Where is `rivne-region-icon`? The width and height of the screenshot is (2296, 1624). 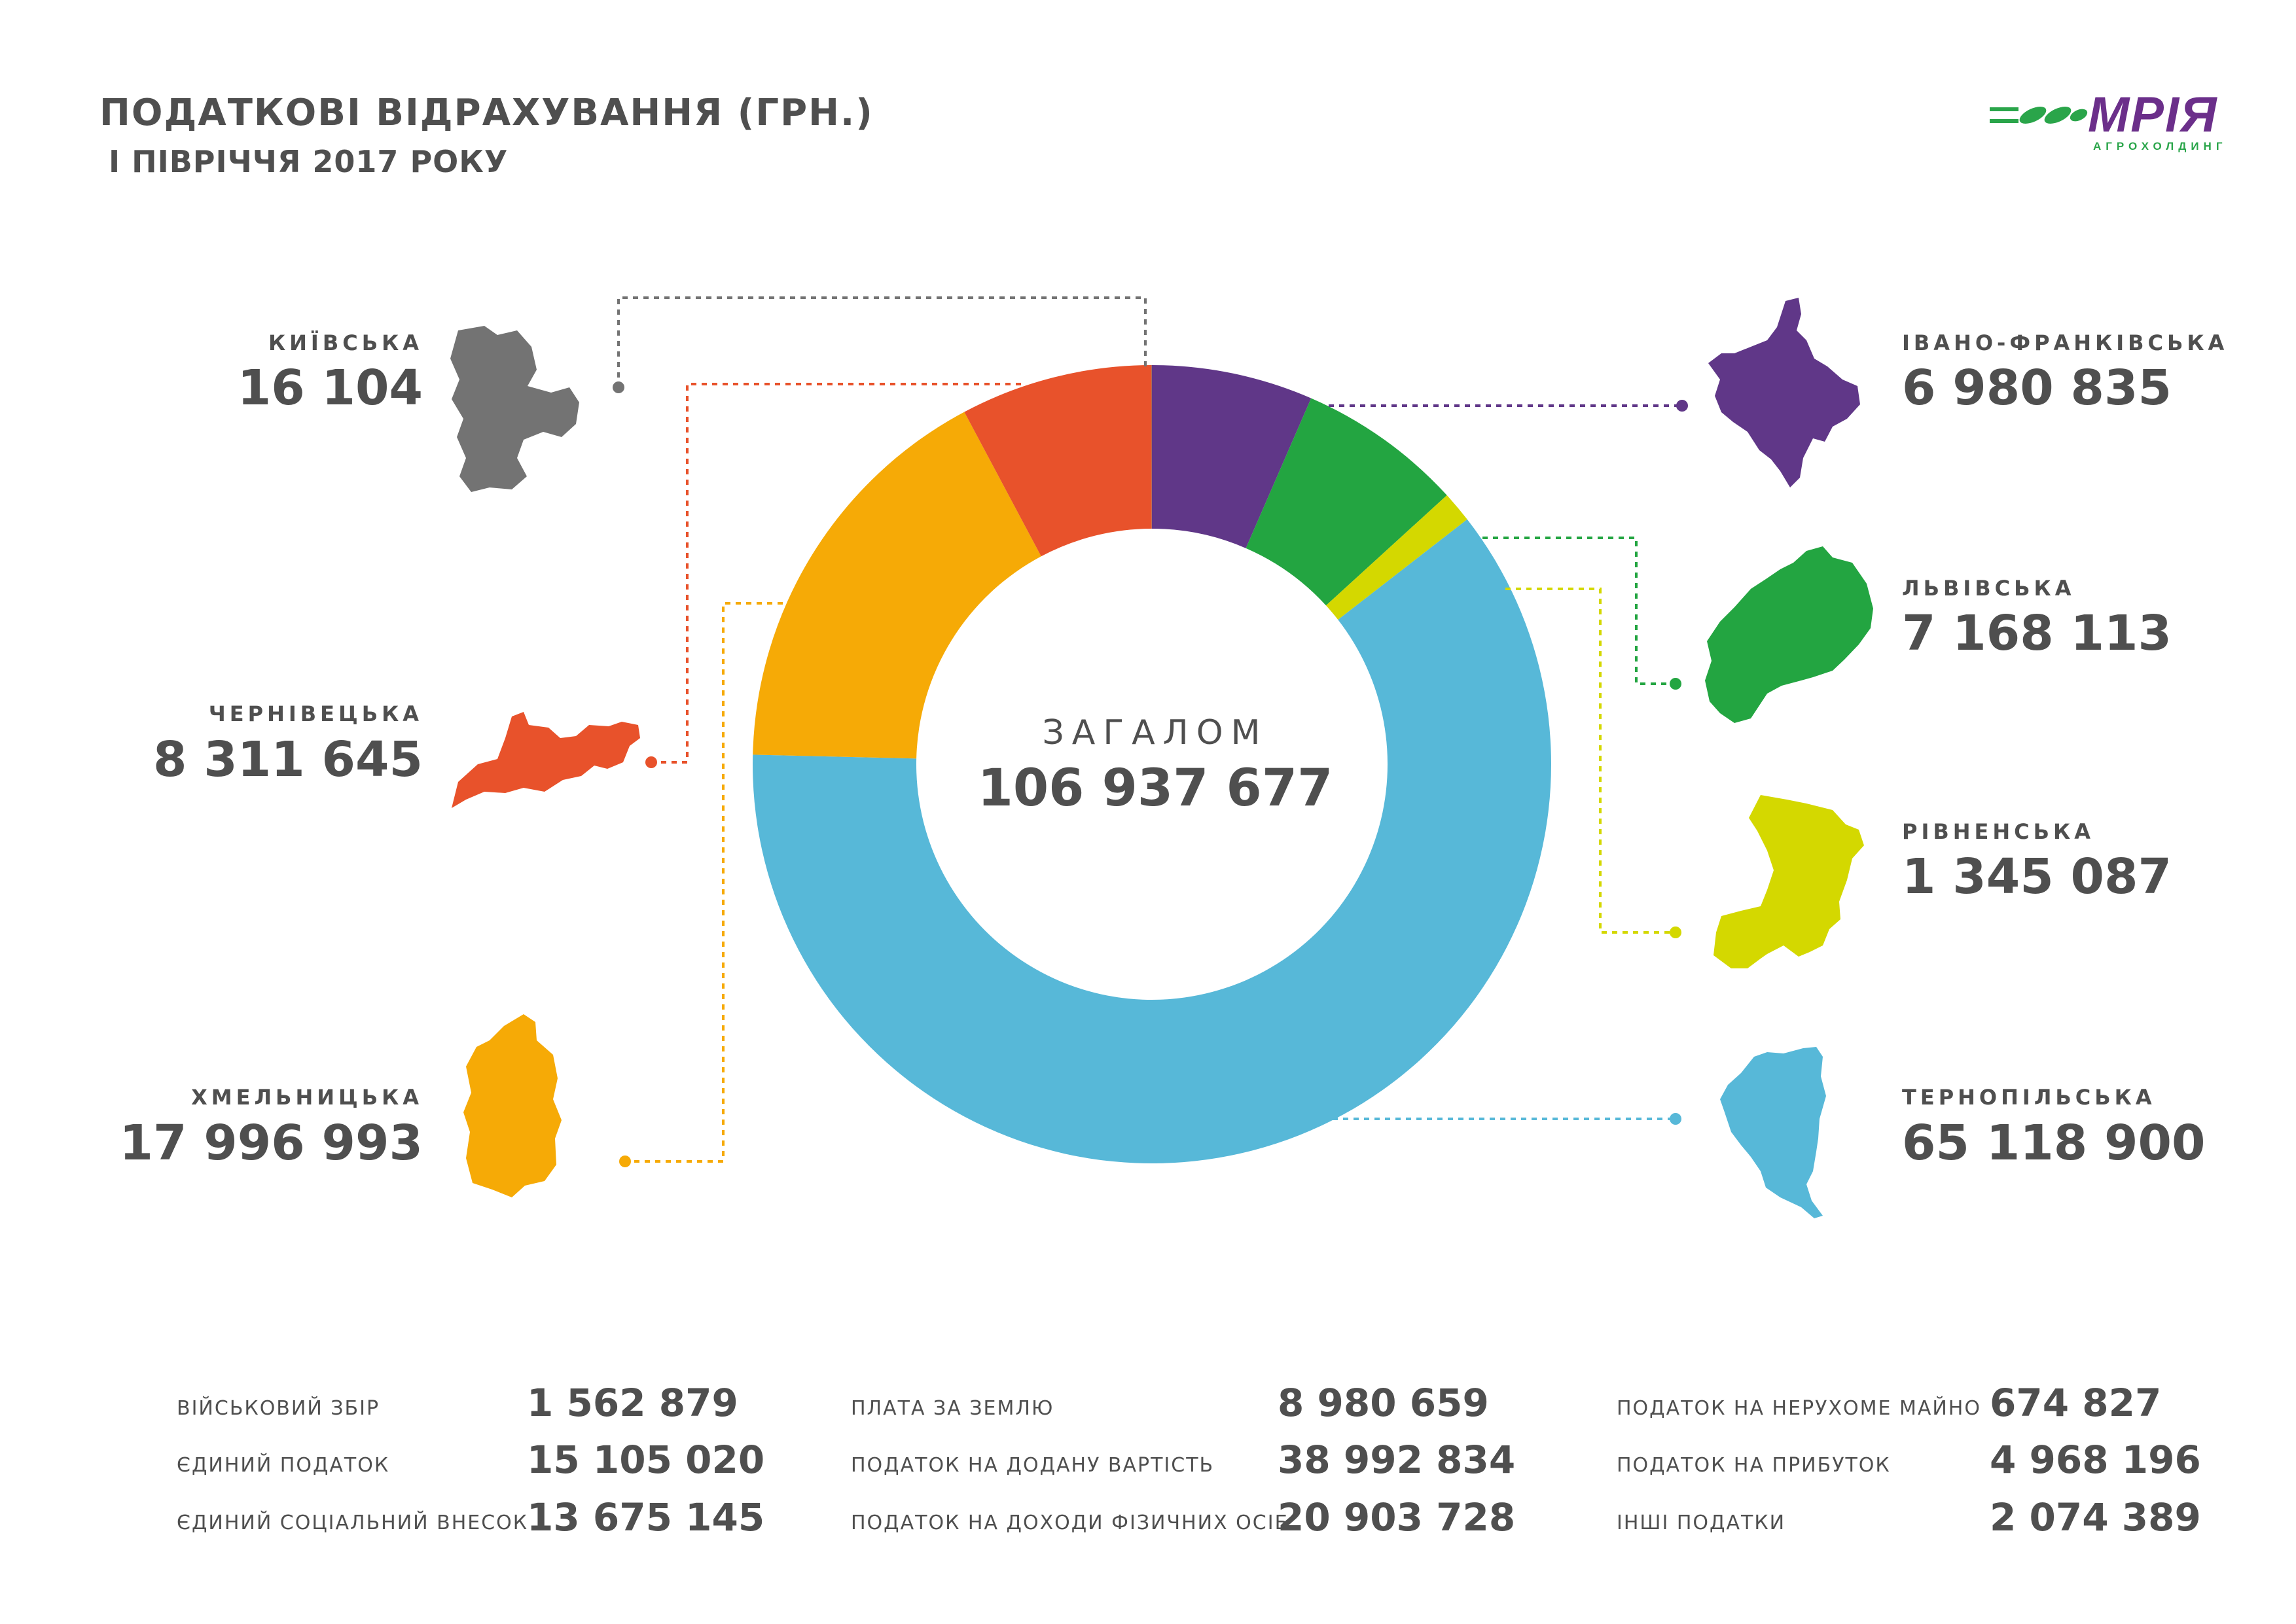
rivne-region-icon is located at coordinates (1788, 881).